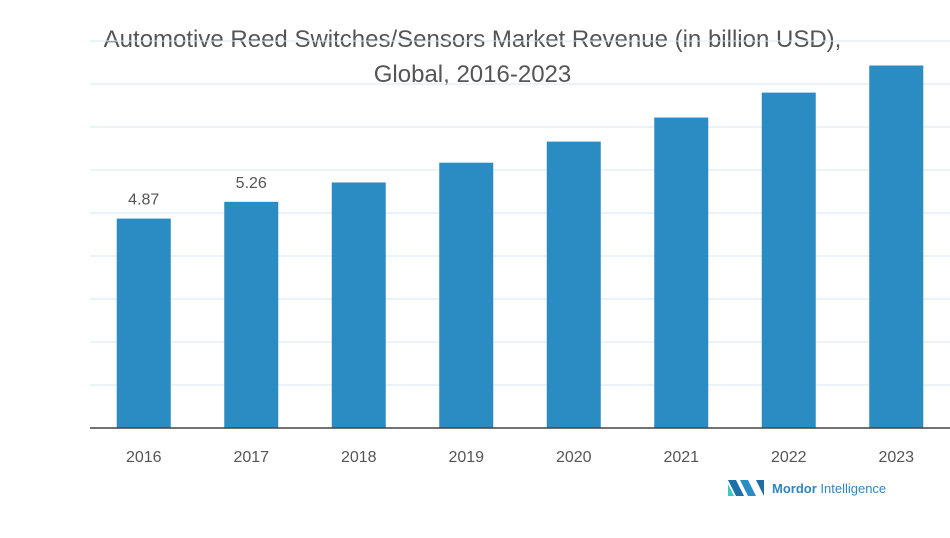 This screenshot has width=950, height=538. Describe the element at coordinates (466, 457) in the screenshot. I see `x-tick-label: 2019` at that location.